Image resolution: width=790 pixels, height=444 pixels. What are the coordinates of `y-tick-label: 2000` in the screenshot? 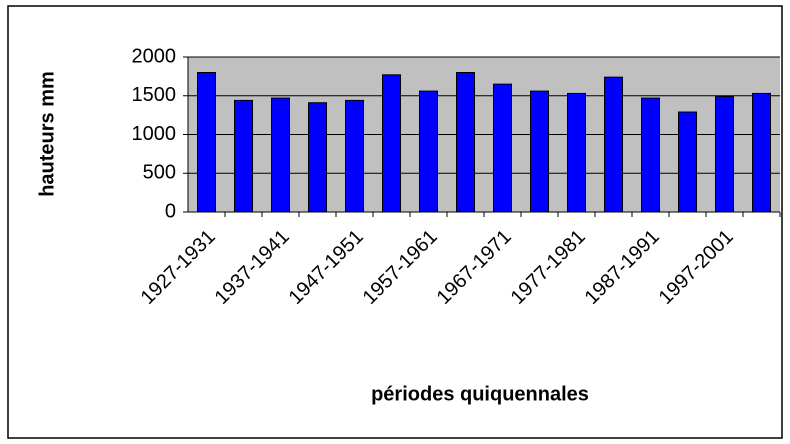 It's located at (154, 56).